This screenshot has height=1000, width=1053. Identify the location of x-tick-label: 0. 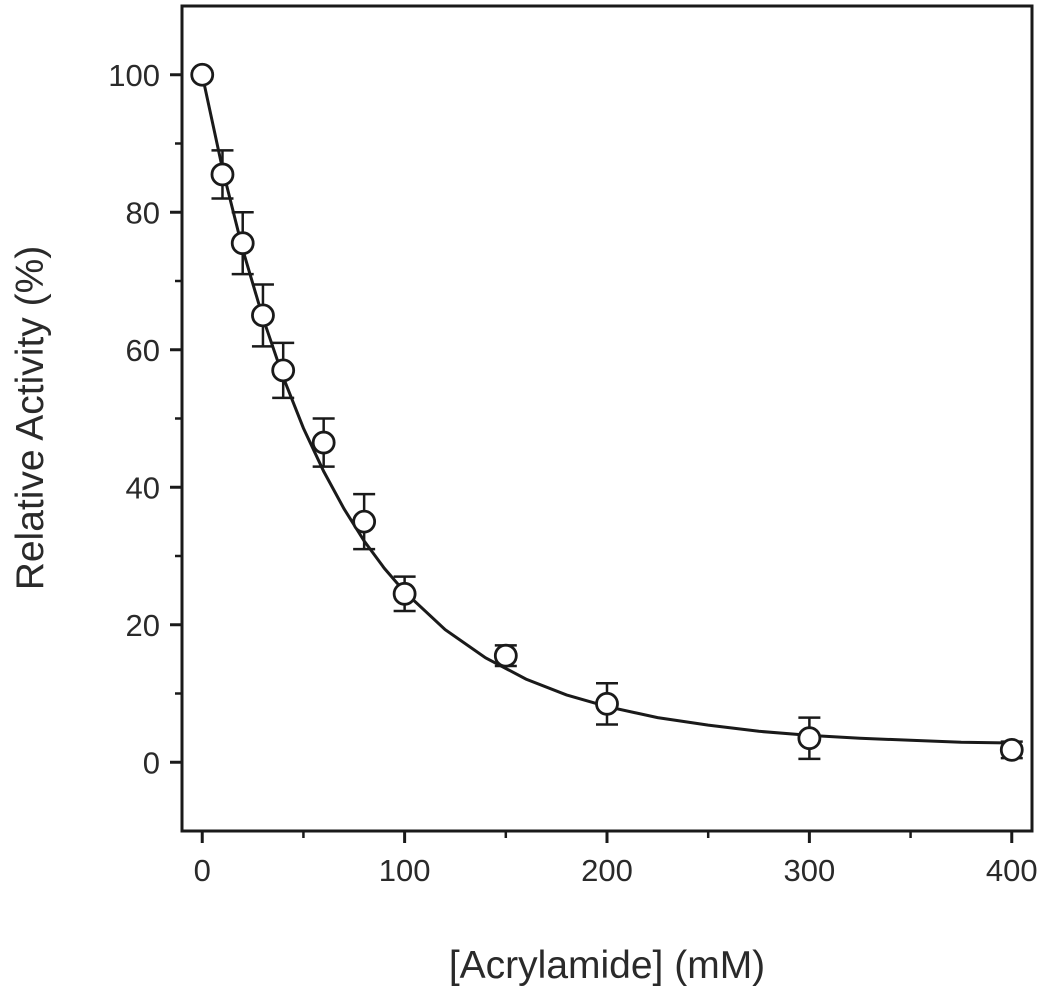
(202, 870).